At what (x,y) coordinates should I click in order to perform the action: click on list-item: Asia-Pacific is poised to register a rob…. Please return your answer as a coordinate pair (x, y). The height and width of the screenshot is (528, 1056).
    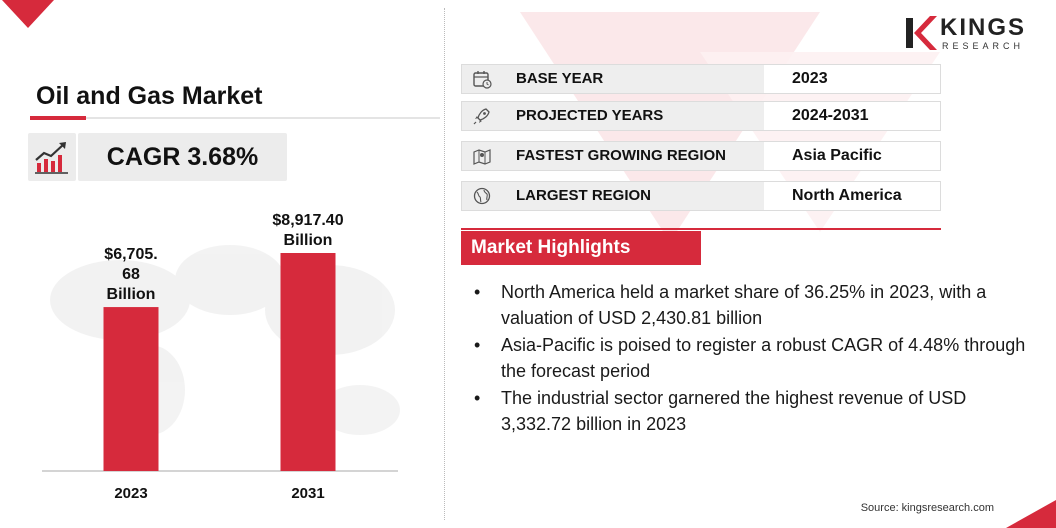
    Looking at the image, I should click on (754, 358).